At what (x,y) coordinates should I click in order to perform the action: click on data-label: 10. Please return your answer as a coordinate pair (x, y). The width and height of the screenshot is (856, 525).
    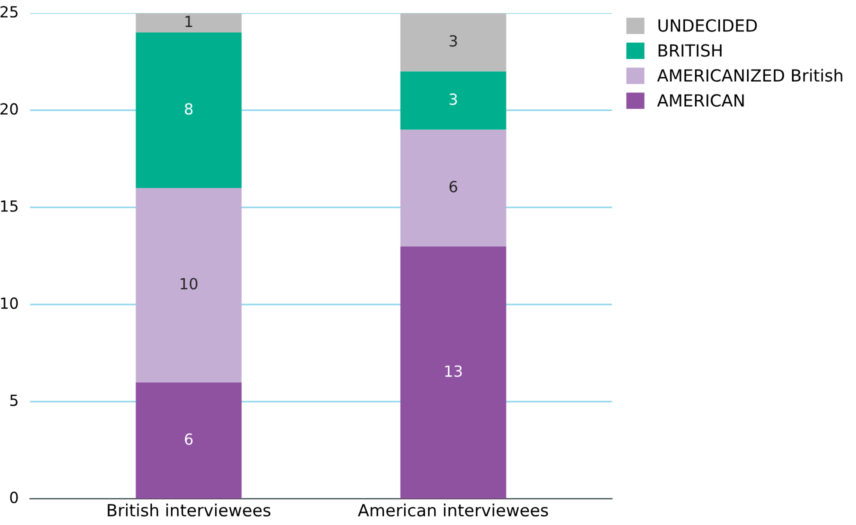
    Looking at the image, I should click on (189, 284).